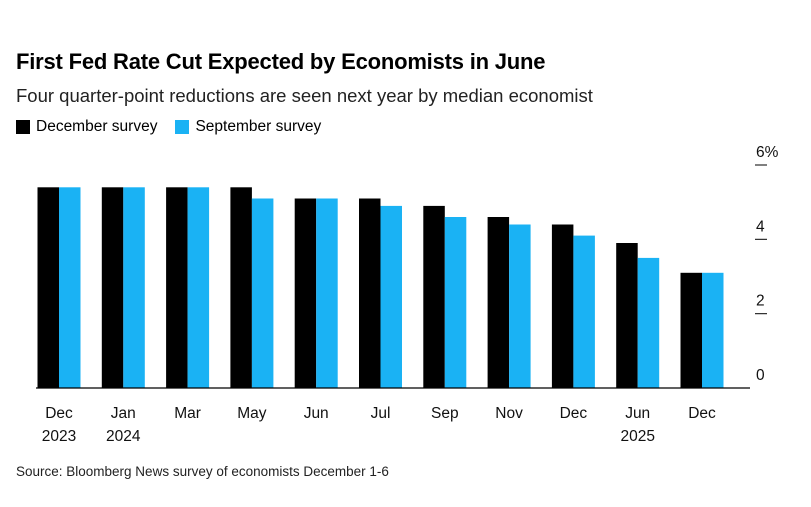  Describe the element at coordinates (637, 436) in the screenshot. I see `x-tick-year: 2025` at that location.